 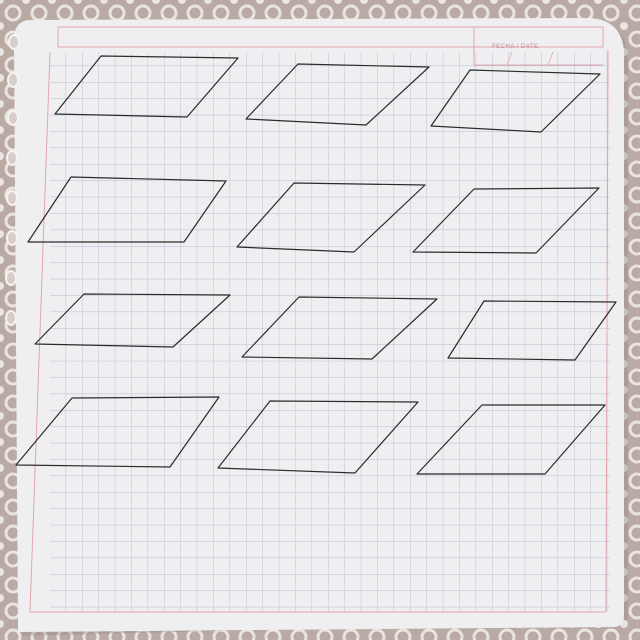 I want to click on parallelogram-r1-c3, so click(x=515, y=101).